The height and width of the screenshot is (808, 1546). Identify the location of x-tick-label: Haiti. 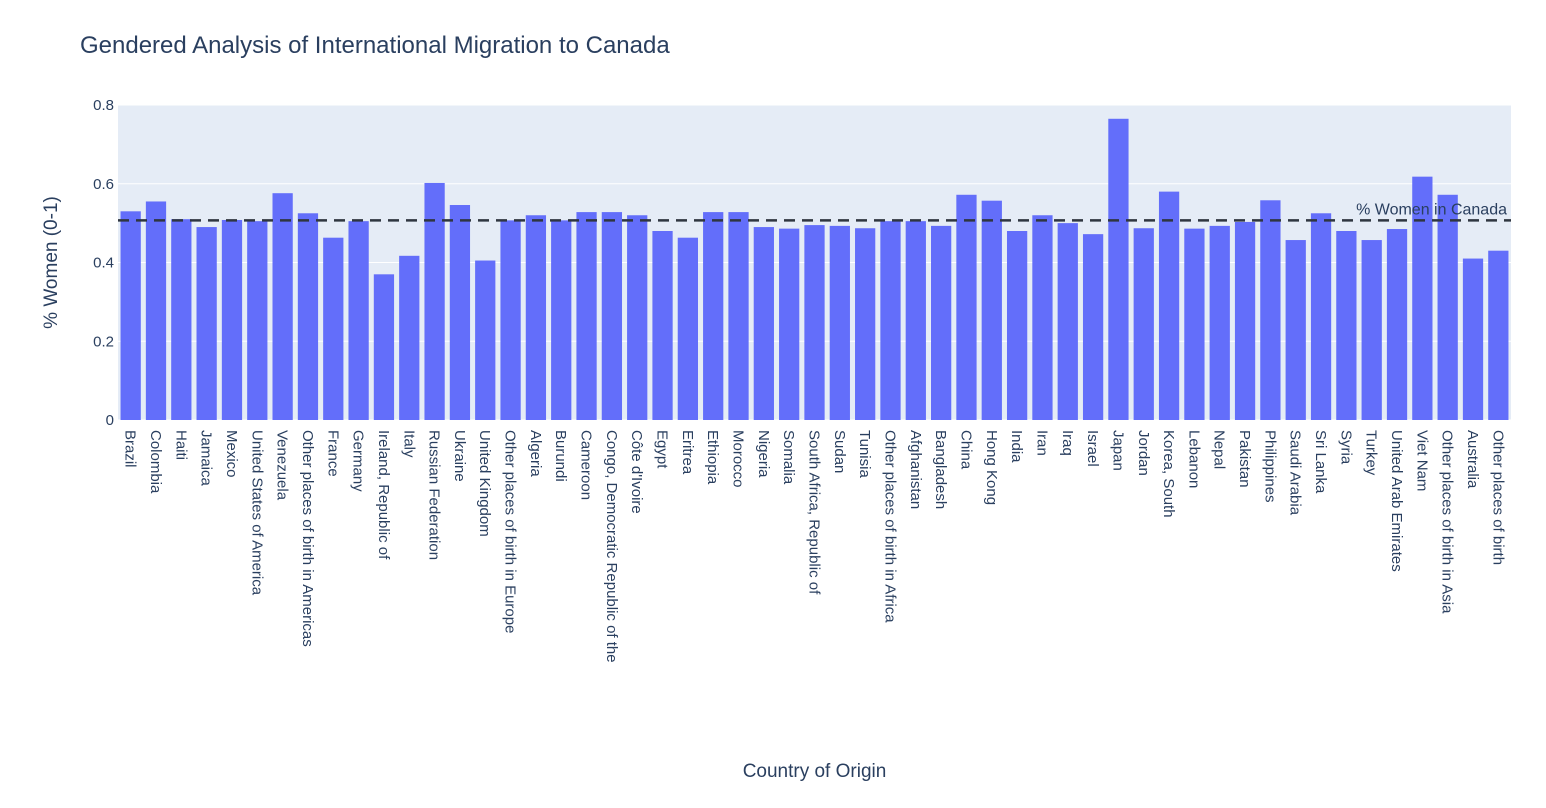
(180, 445).